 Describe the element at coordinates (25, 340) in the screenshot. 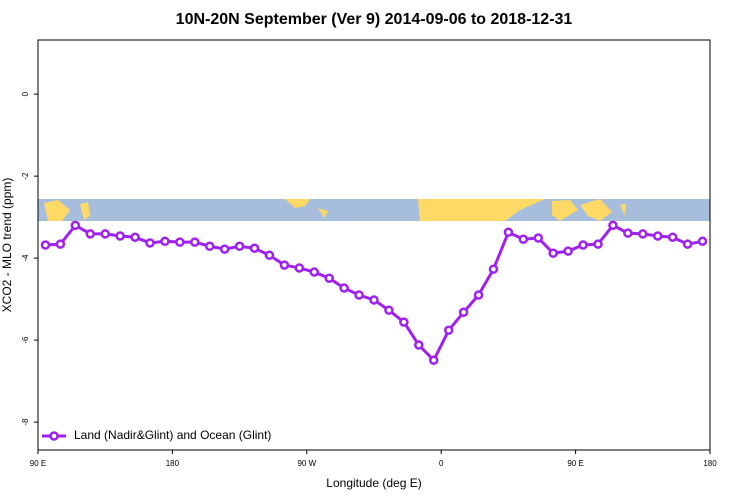

I see `y-tick-label: -6` at that location.